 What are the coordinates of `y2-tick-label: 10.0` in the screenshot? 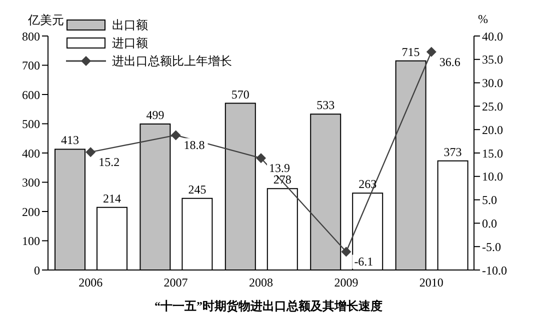 It's located at (492, 177).